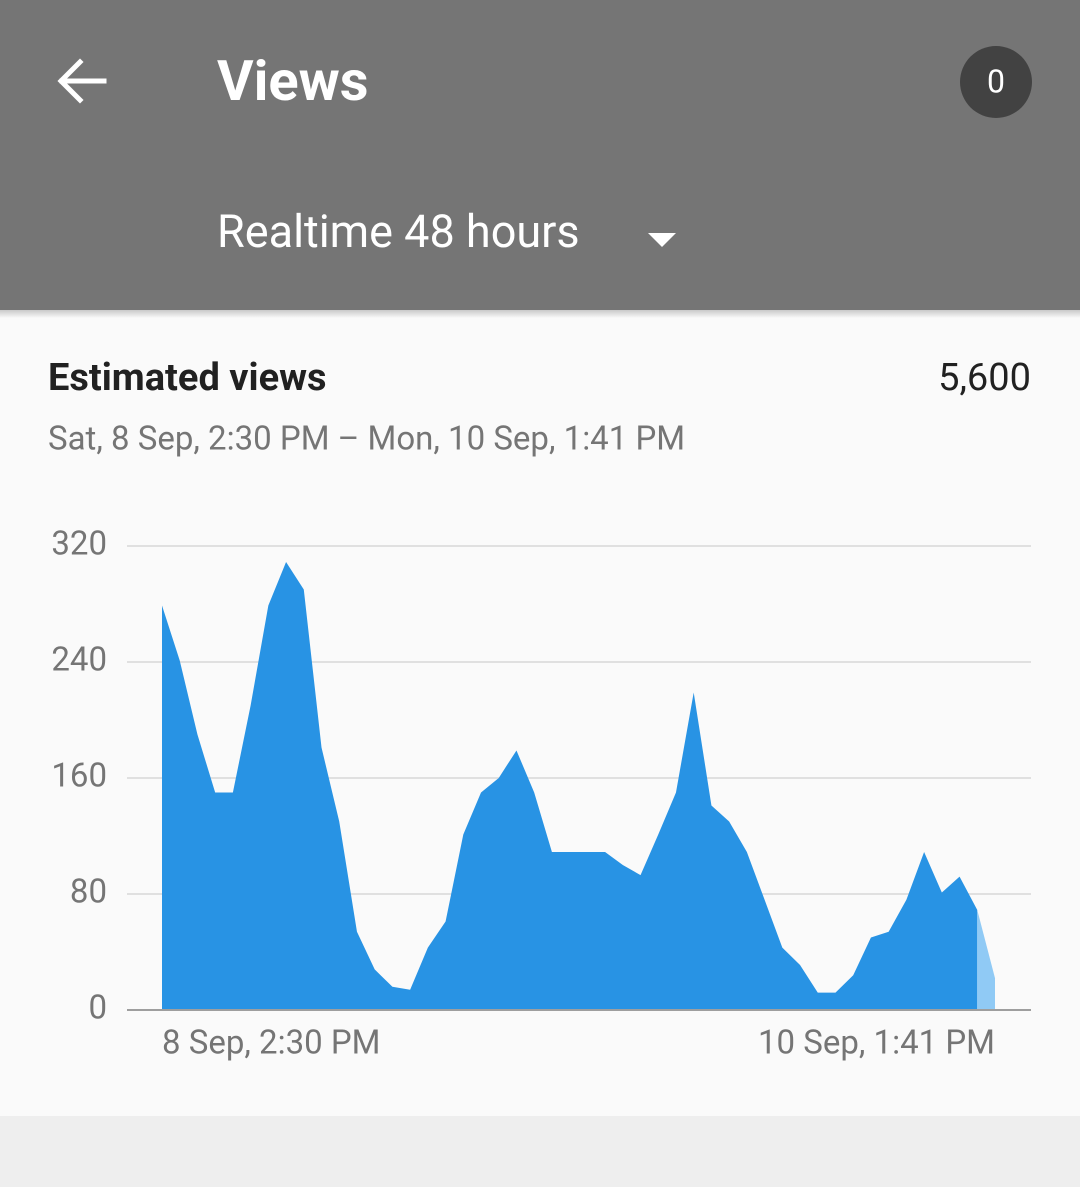  Describe the element at coordinates (984, 378) in the screenshot. I see `total-views: 5,600` at that location.